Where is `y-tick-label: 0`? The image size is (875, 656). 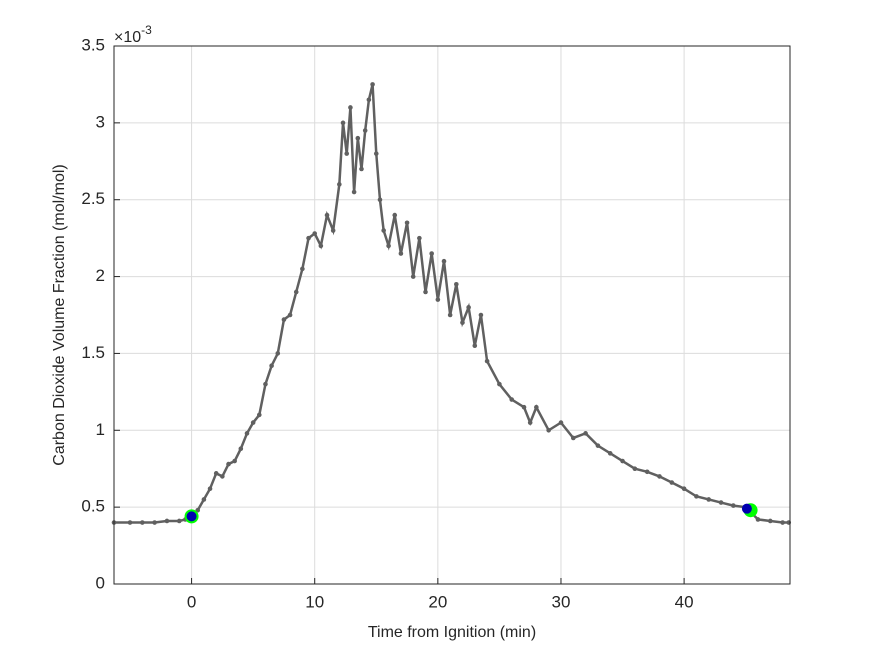 y-tick-label: 0 is located at coordinates (100, 582).